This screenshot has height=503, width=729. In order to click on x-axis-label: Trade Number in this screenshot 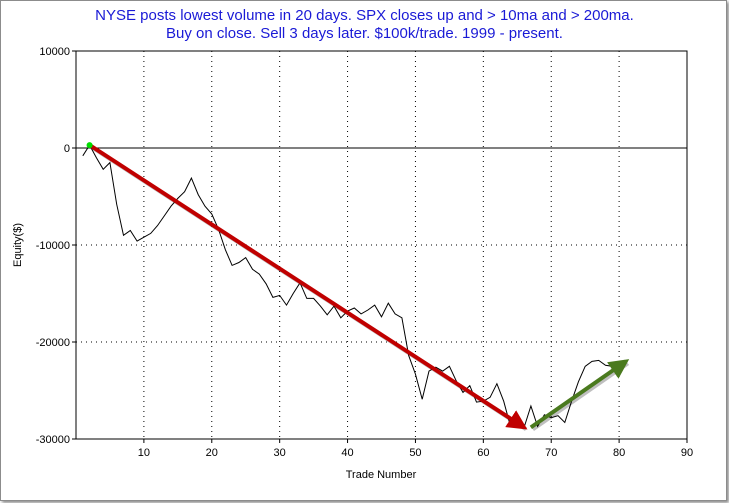, I will do `click(381, 475)`.